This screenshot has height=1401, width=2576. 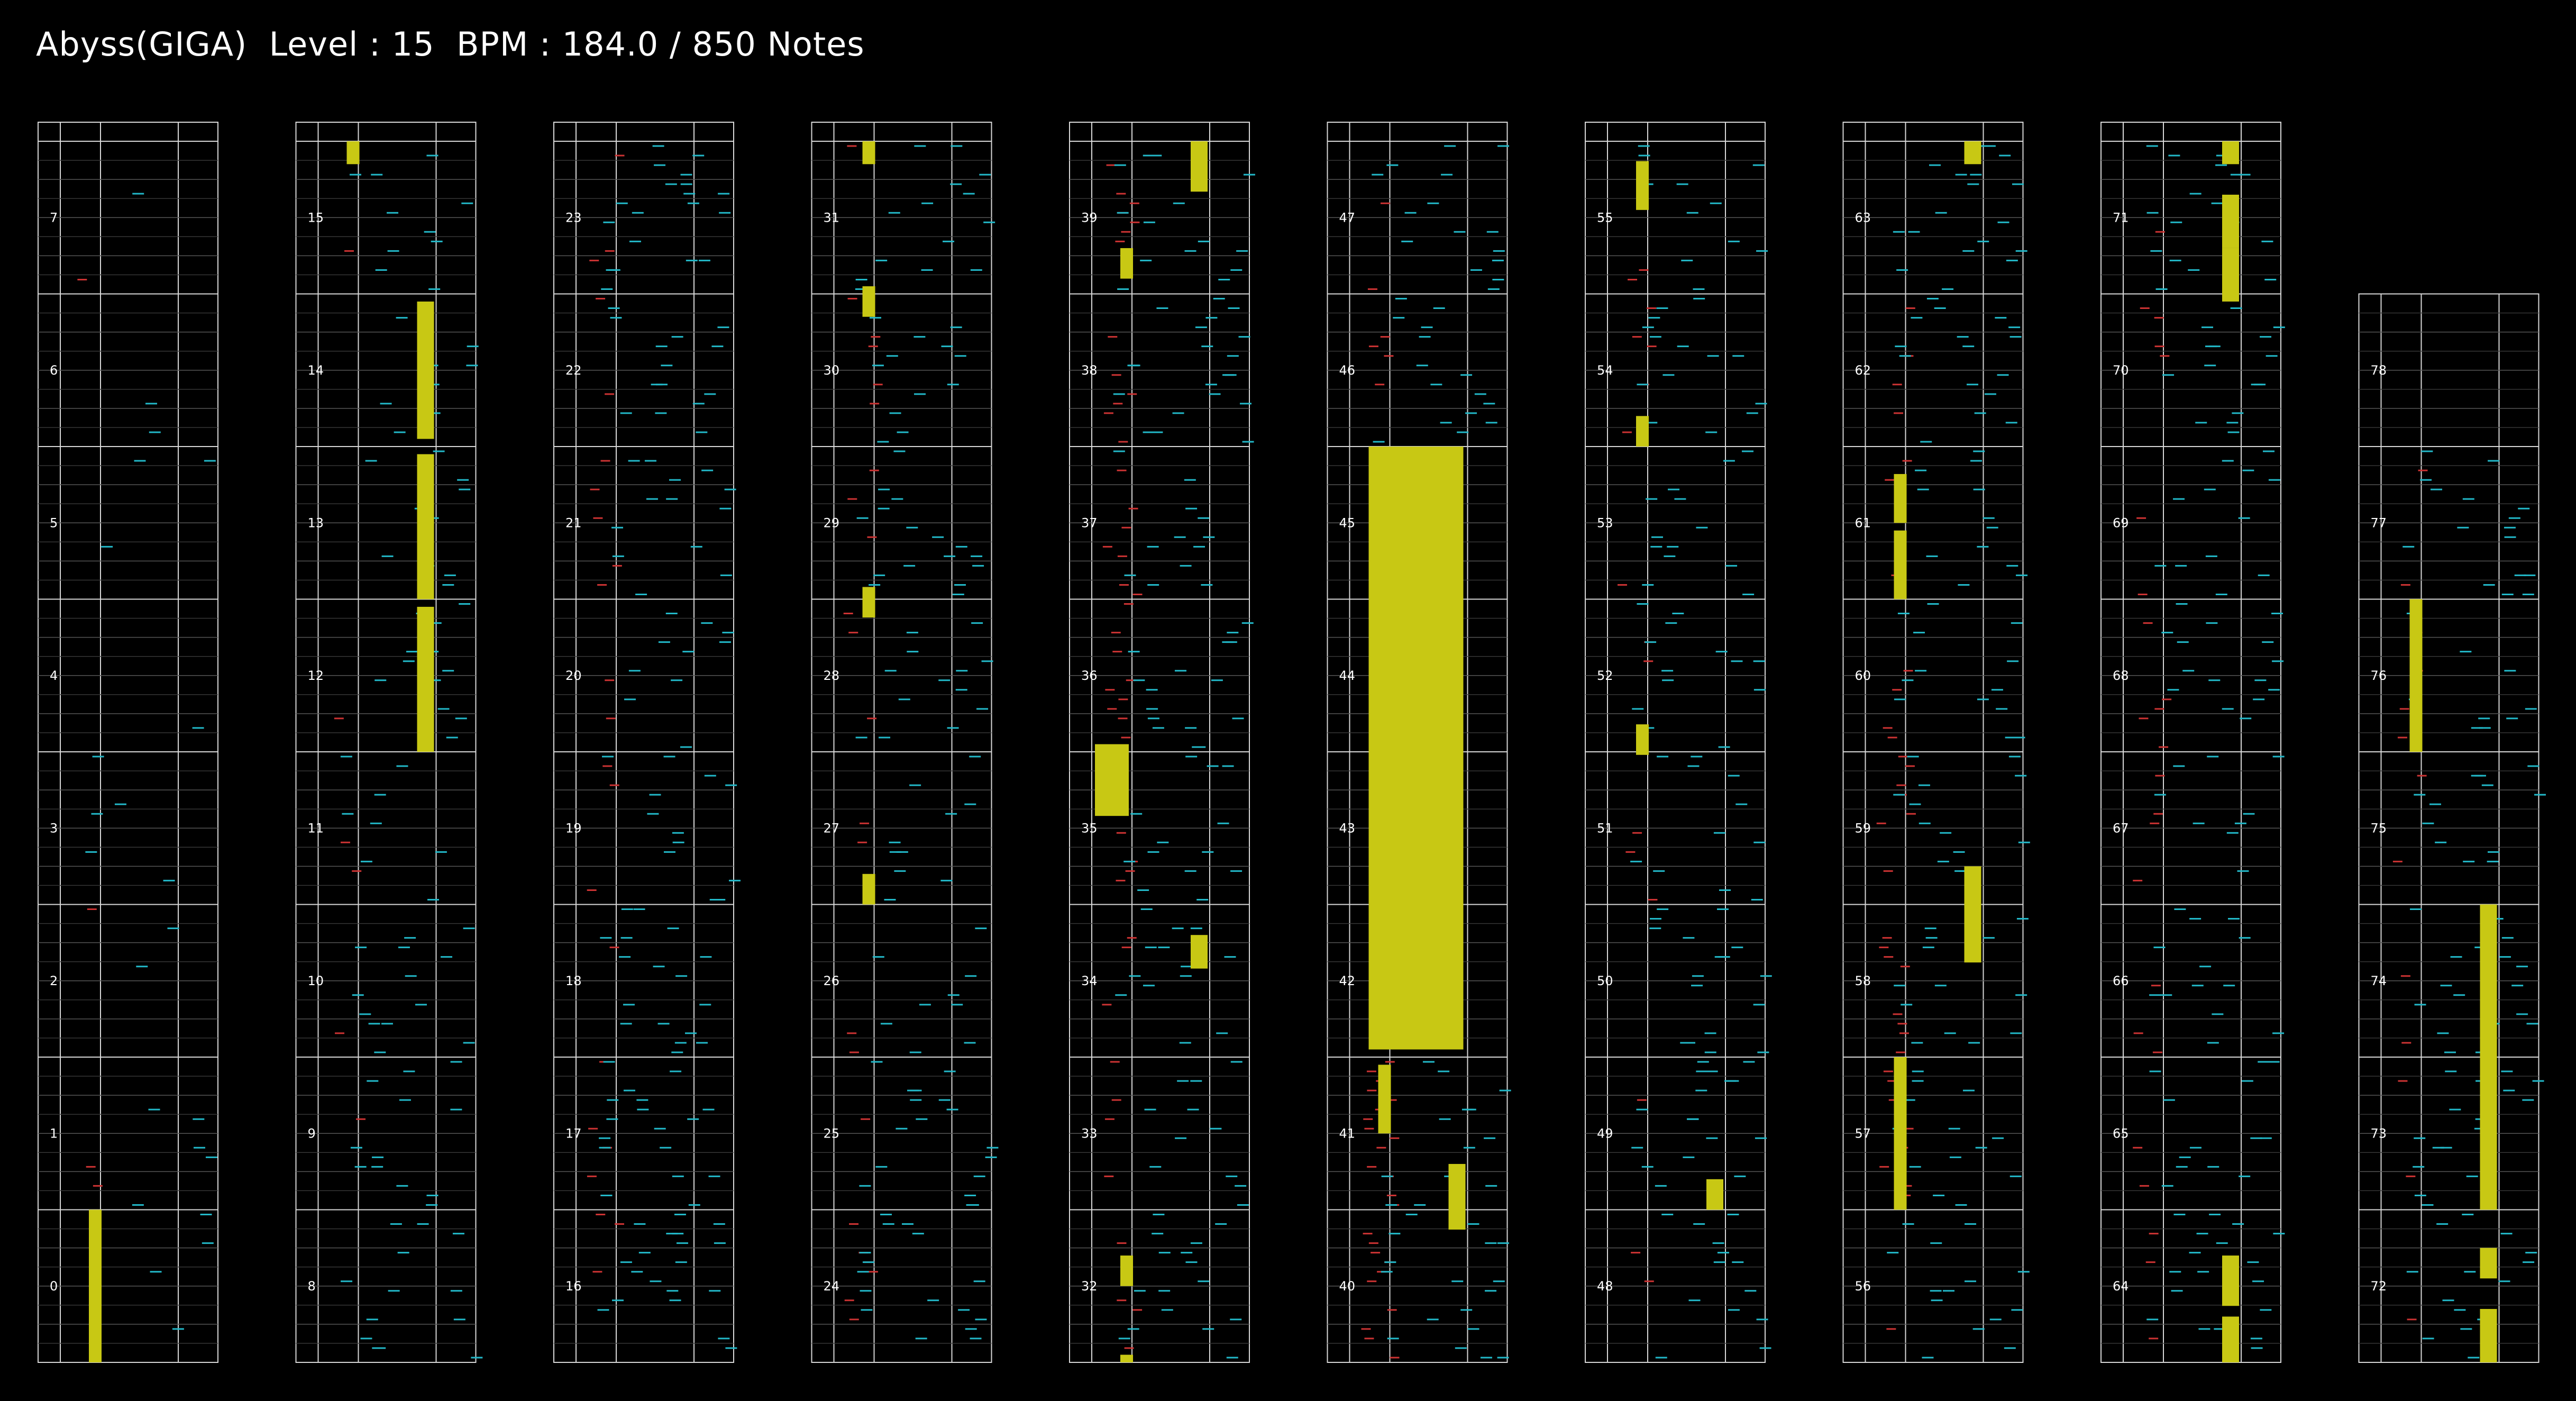 What do you see at coordinates (2121, 370) in the screenshot?
I see `measure-number: 70` at bounding box center [2121, 370].